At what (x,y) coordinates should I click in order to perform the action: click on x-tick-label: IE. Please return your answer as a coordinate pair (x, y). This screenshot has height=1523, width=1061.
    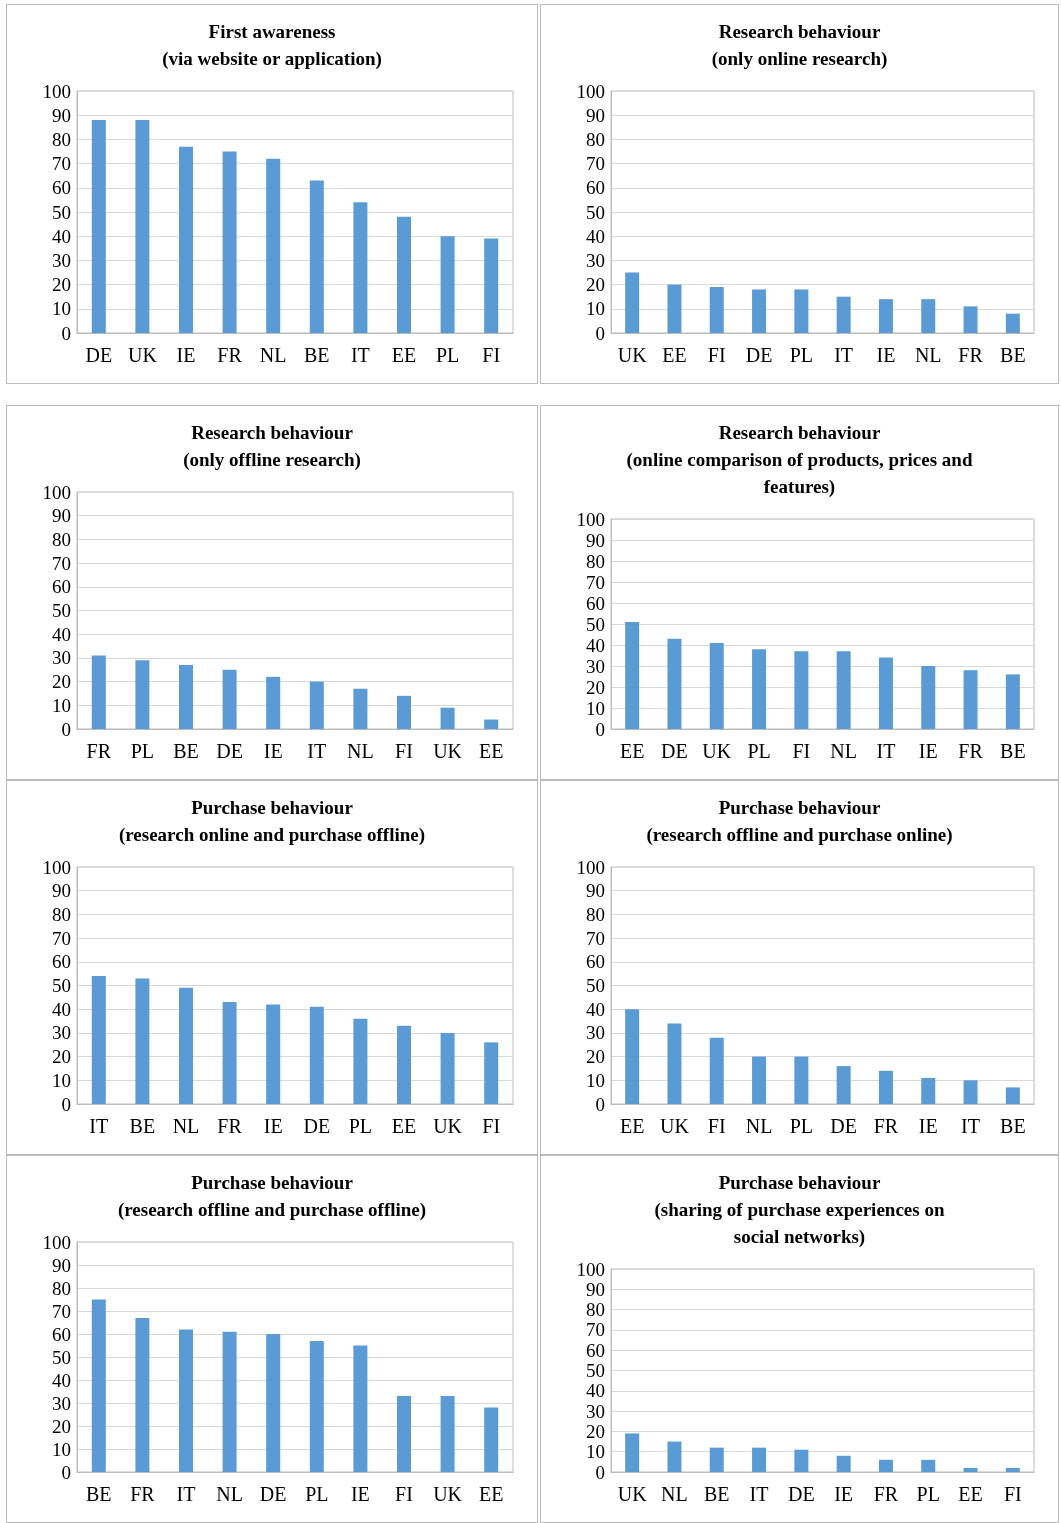
    Looking at the image, I should click on (360, 1494).